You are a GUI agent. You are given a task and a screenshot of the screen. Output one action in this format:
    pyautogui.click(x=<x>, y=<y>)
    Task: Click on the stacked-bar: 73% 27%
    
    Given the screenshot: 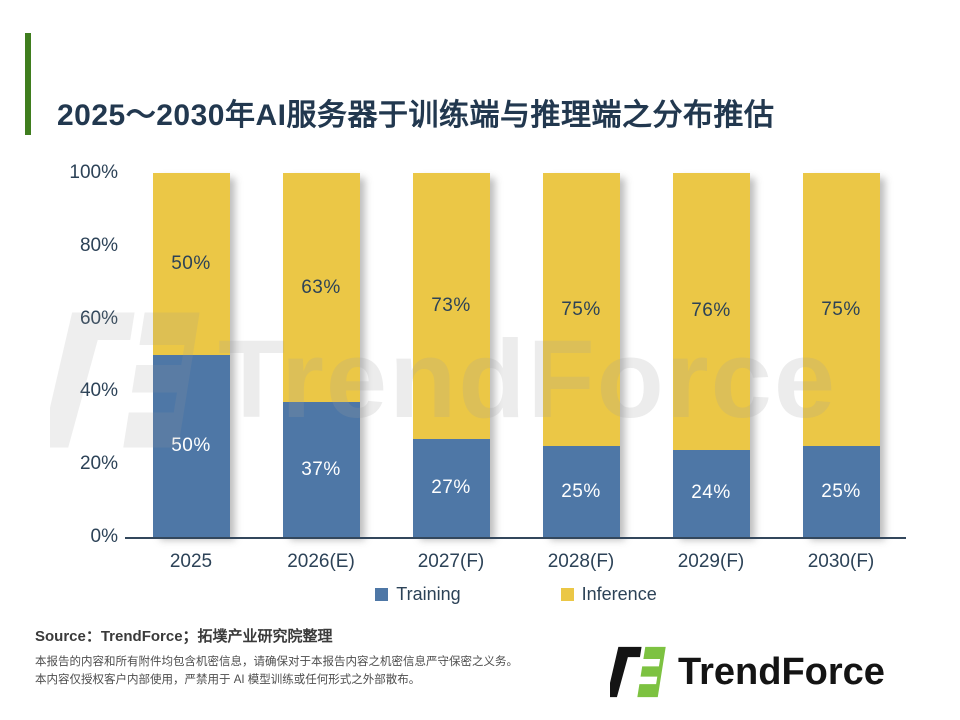 What is the action you would take?
    pyautogui.click(x=451, y=355)
    